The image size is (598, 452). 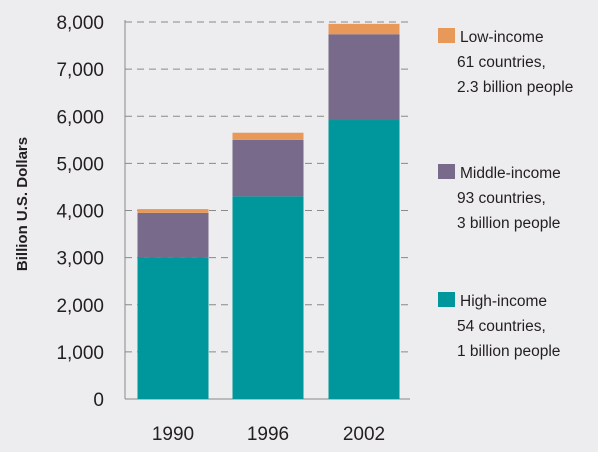 I want to click on bar-segment-high-income-1996, so click(x=268, y=297).